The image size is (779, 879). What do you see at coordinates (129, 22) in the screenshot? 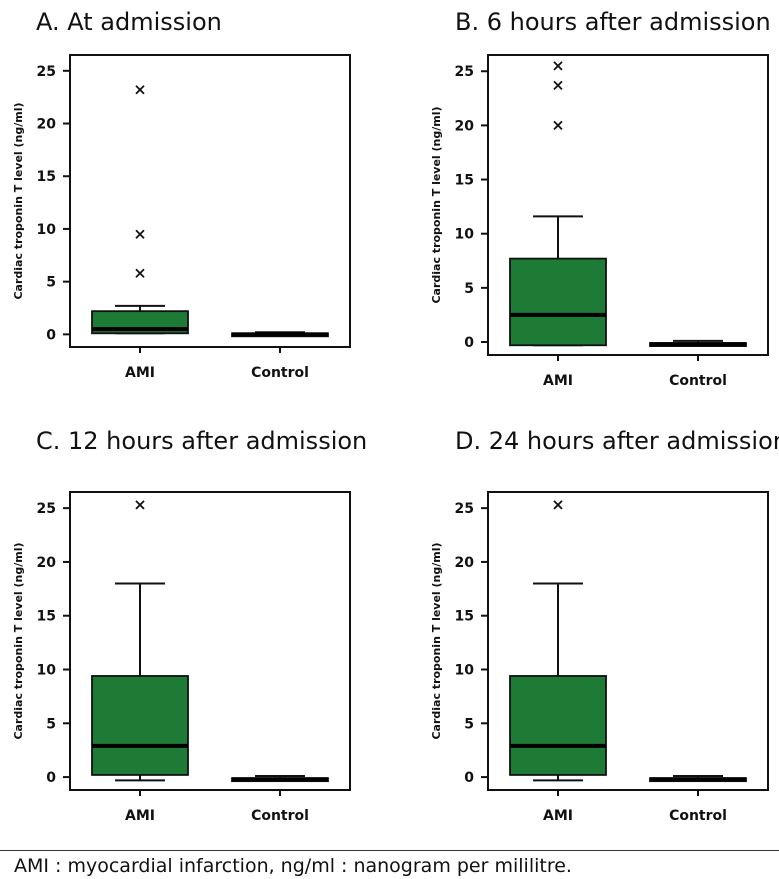
I see `chart-title: A. At admission` at bounding box center [129, 22].